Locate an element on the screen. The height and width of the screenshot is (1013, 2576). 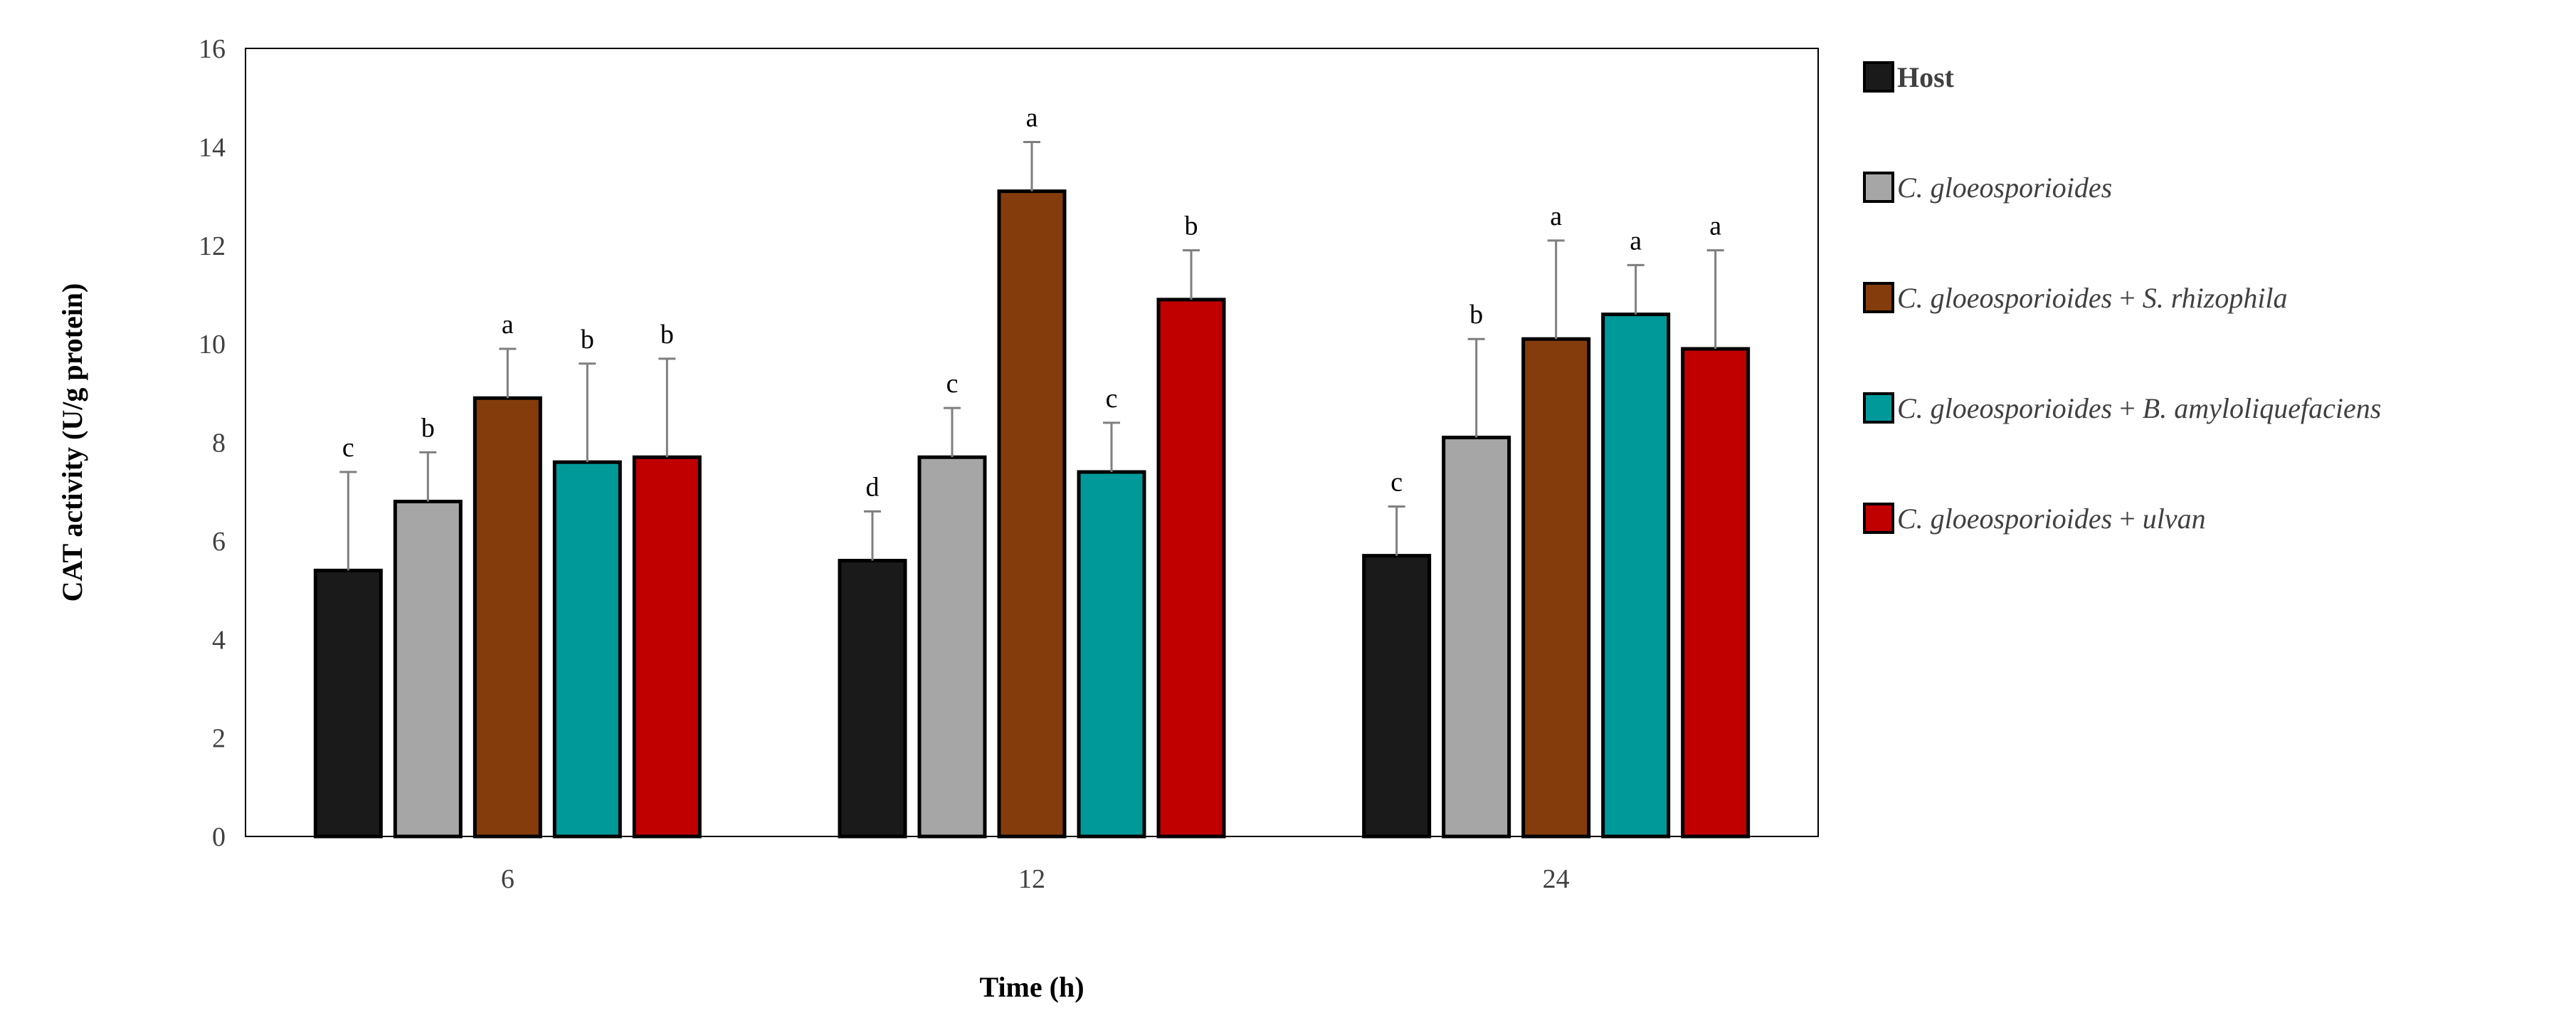
significance-letter: d is located at coordinates (873, 487).